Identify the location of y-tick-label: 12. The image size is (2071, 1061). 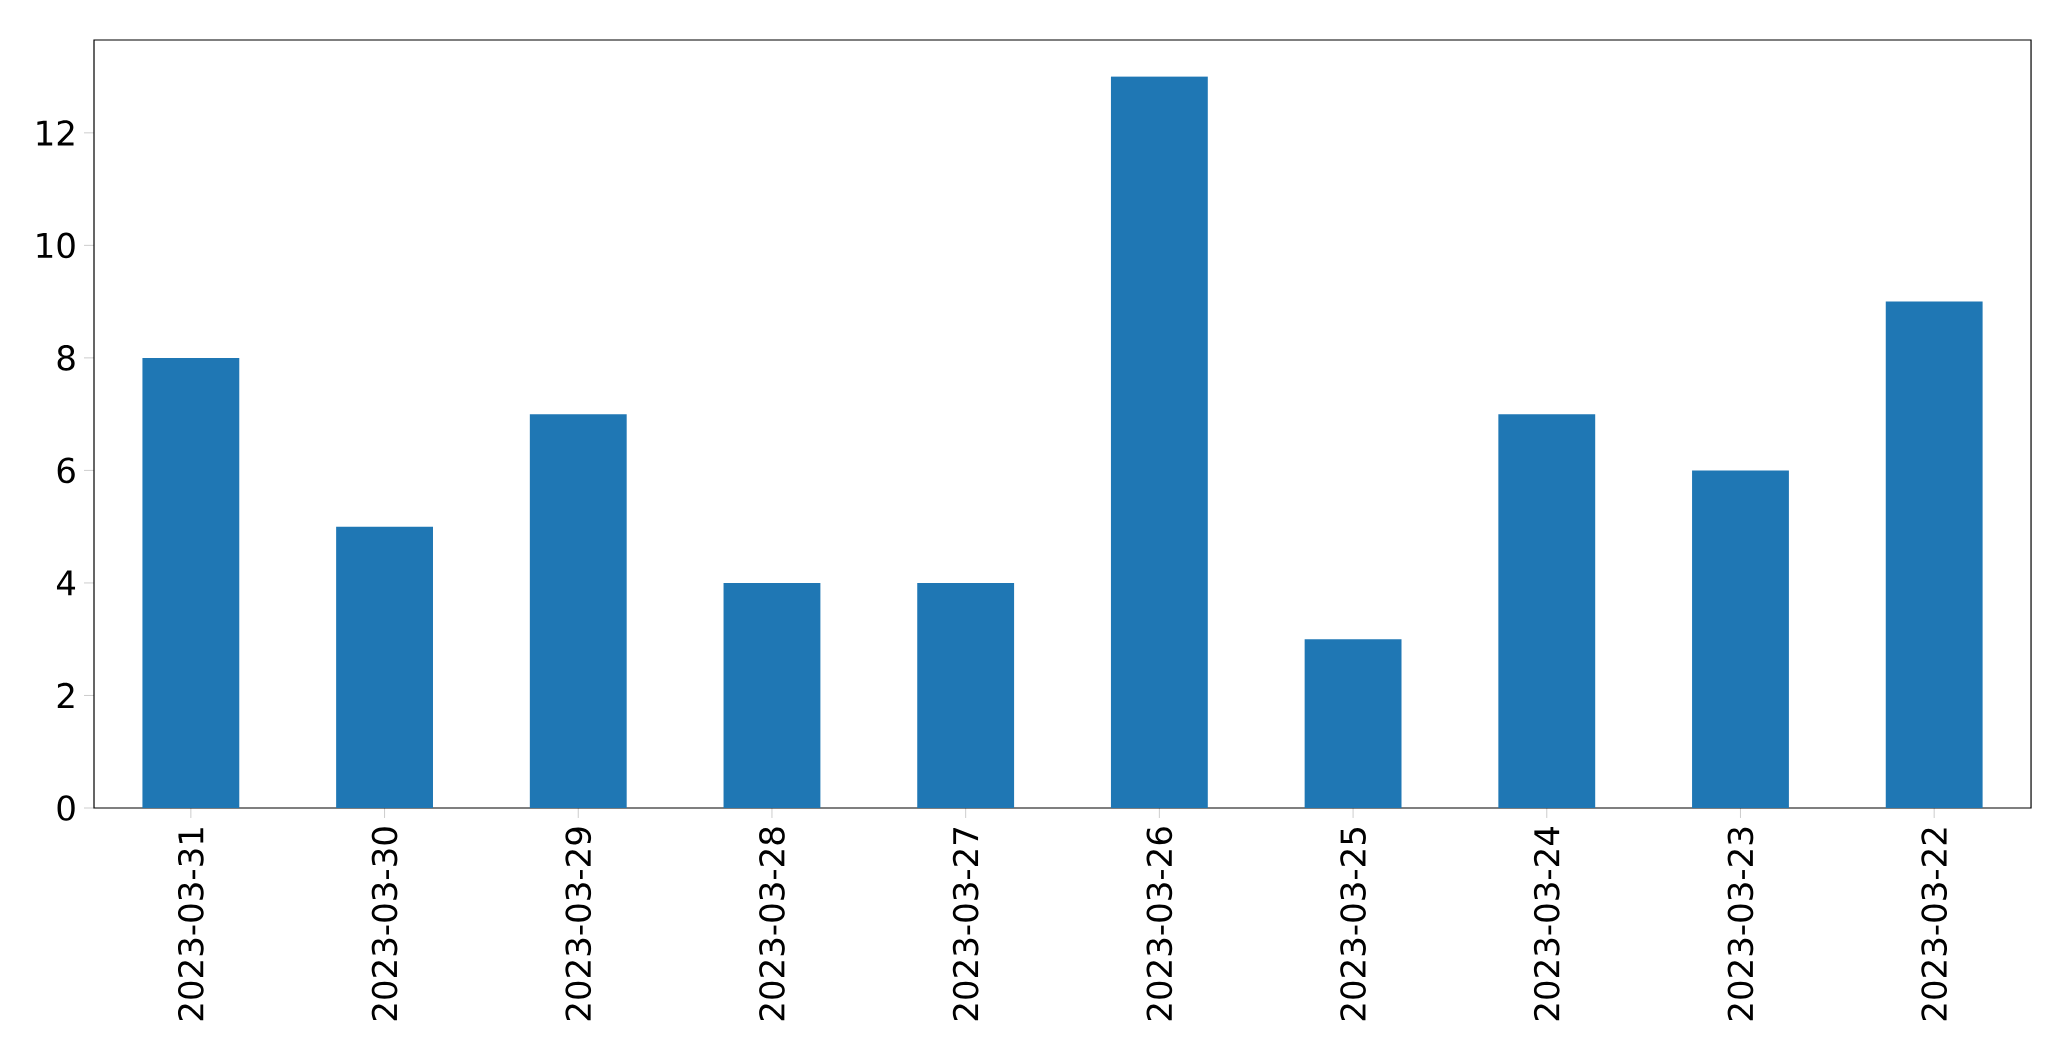
(55, 133).